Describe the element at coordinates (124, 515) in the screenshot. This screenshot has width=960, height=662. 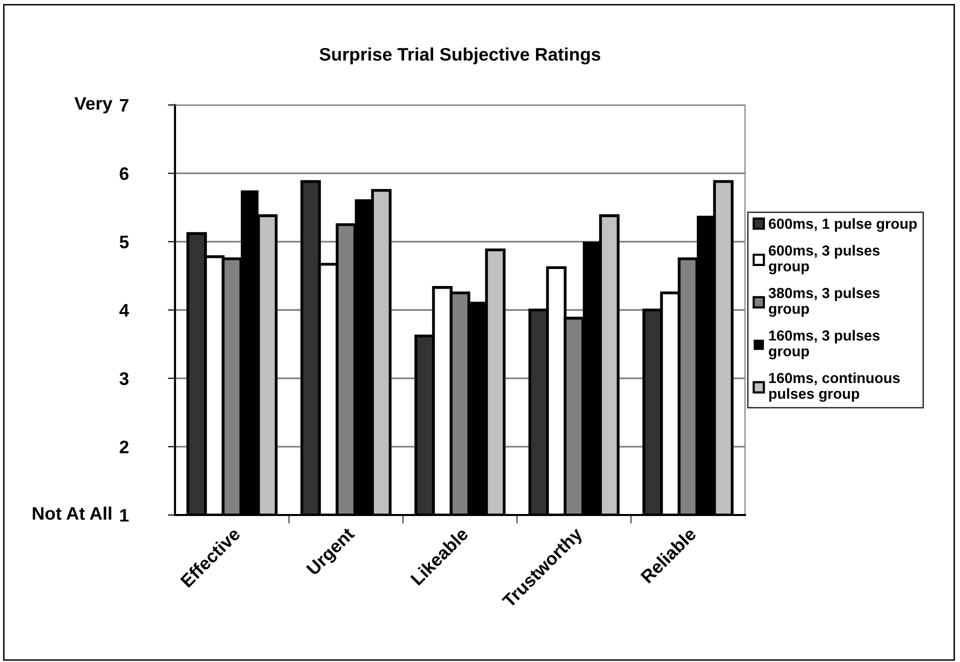
I see `y-tick-label: 1` at that location.